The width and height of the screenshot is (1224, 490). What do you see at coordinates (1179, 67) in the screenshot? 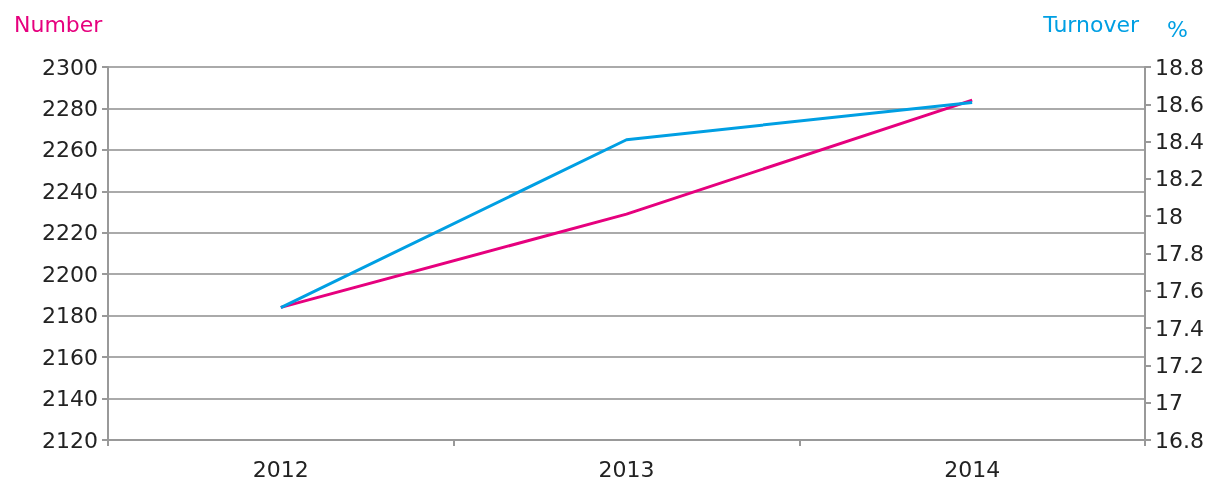
I see `y2-tick-label: 18.8` at bounding box center [1179, 67].